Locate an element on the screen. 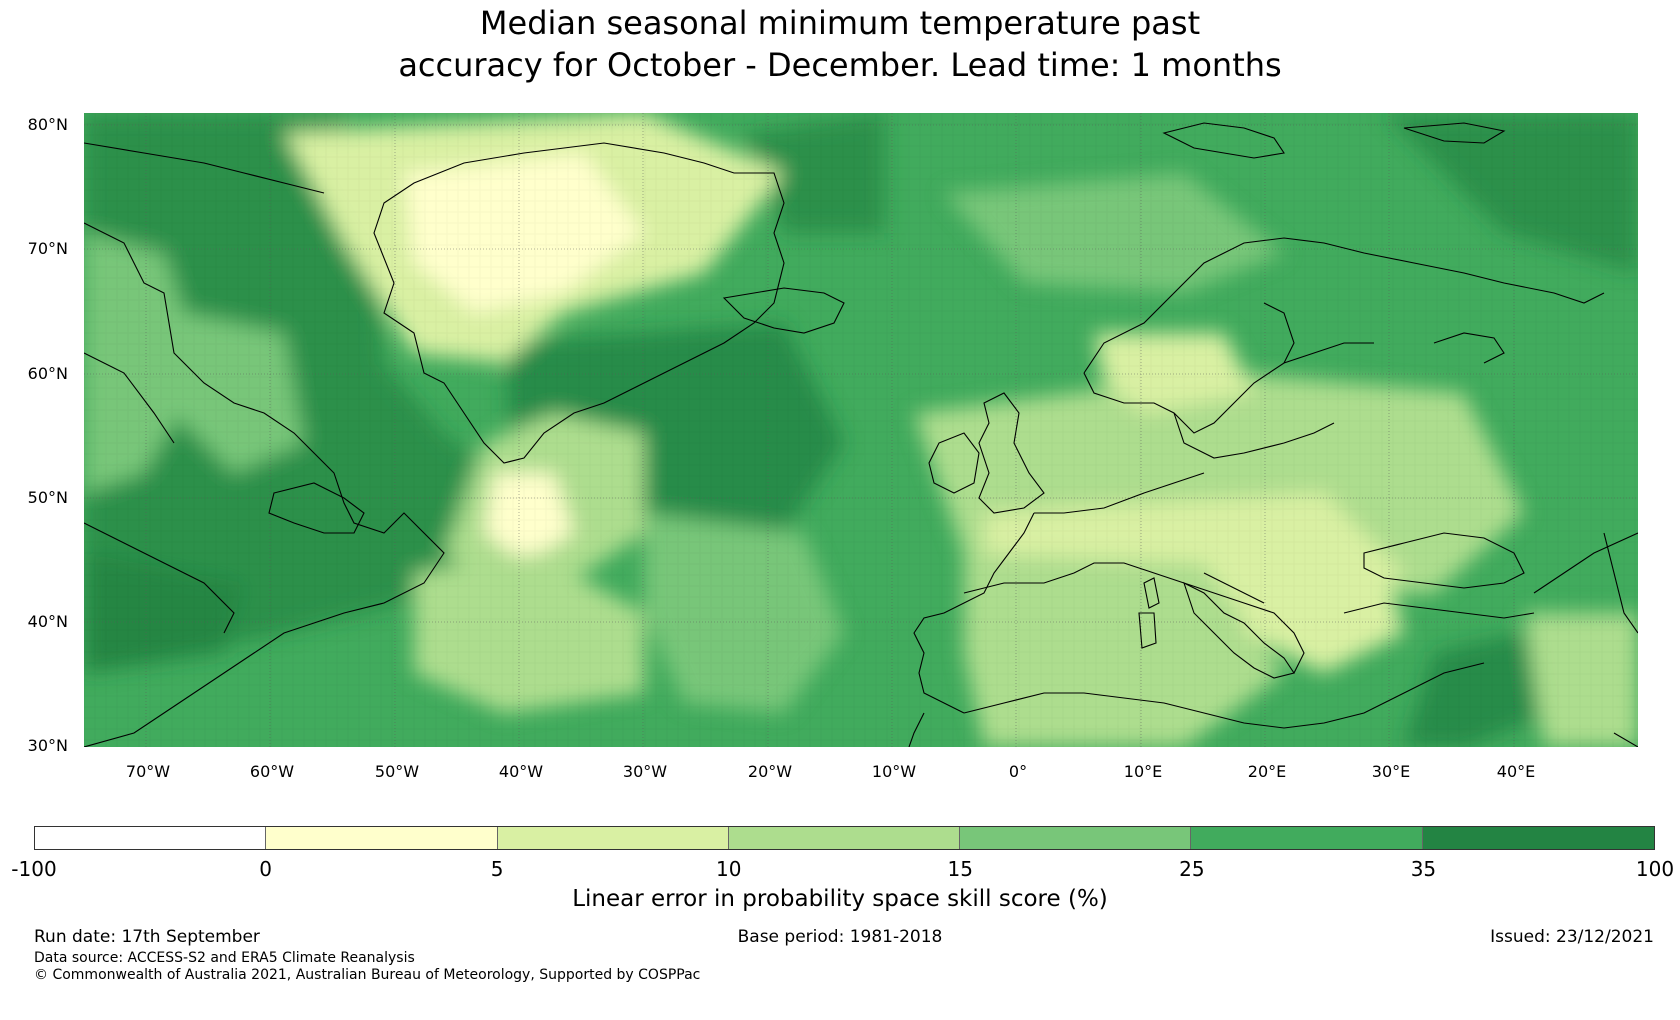 This screenshot has height=1020, width=1680. lon-label-70w: 70°W is located at coordinates (148, 771).